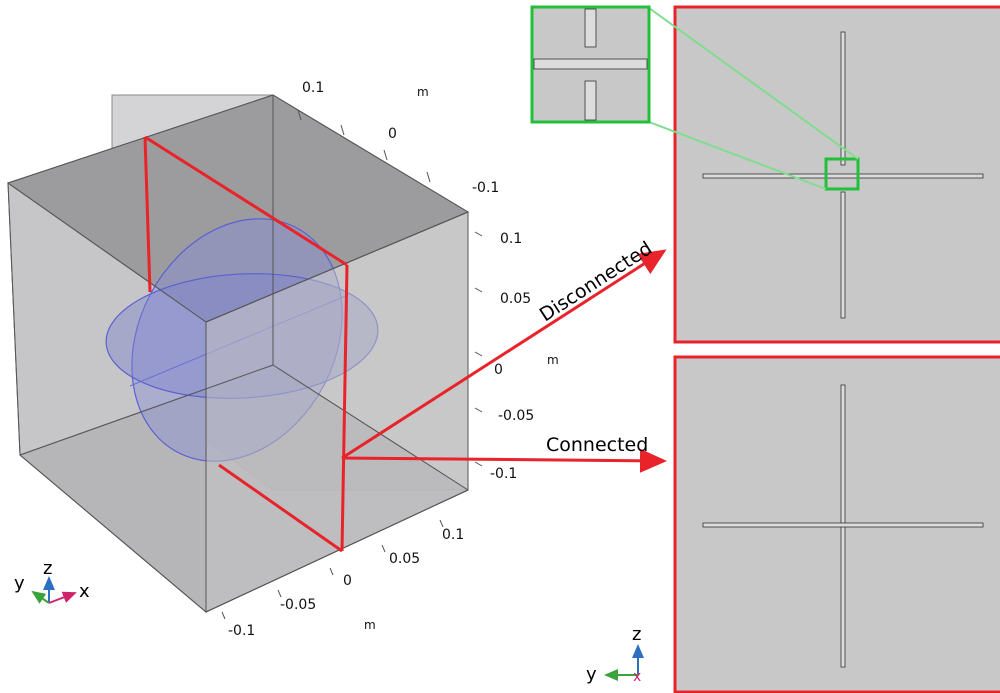 This screenshot has height=693, width=1000. What do you see at coordinates (453, 535) in the screenshot?
I see `bottom-tick-0.1: 0.1` at bounding box center [453, 535].